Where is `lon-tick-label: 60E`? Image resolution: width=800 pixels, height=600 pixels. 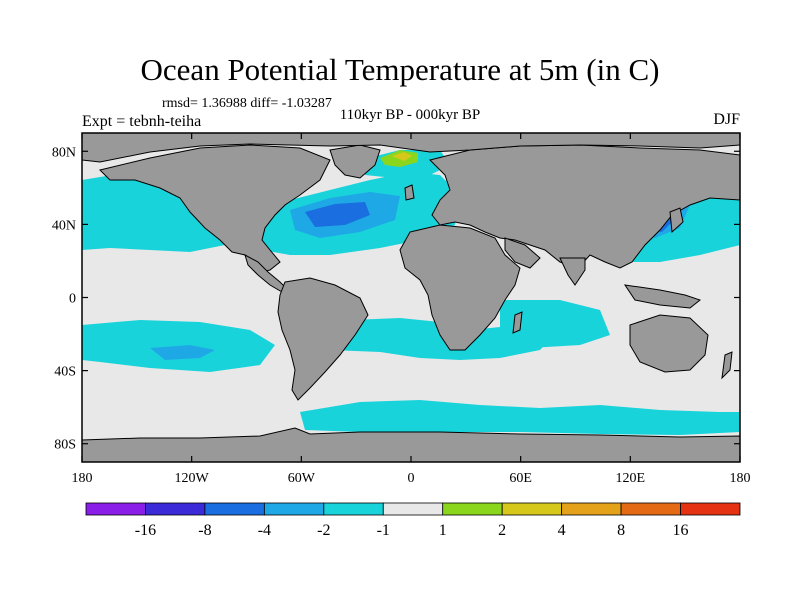 lon-tick-label: 60E is located at coordinates (520, 478).